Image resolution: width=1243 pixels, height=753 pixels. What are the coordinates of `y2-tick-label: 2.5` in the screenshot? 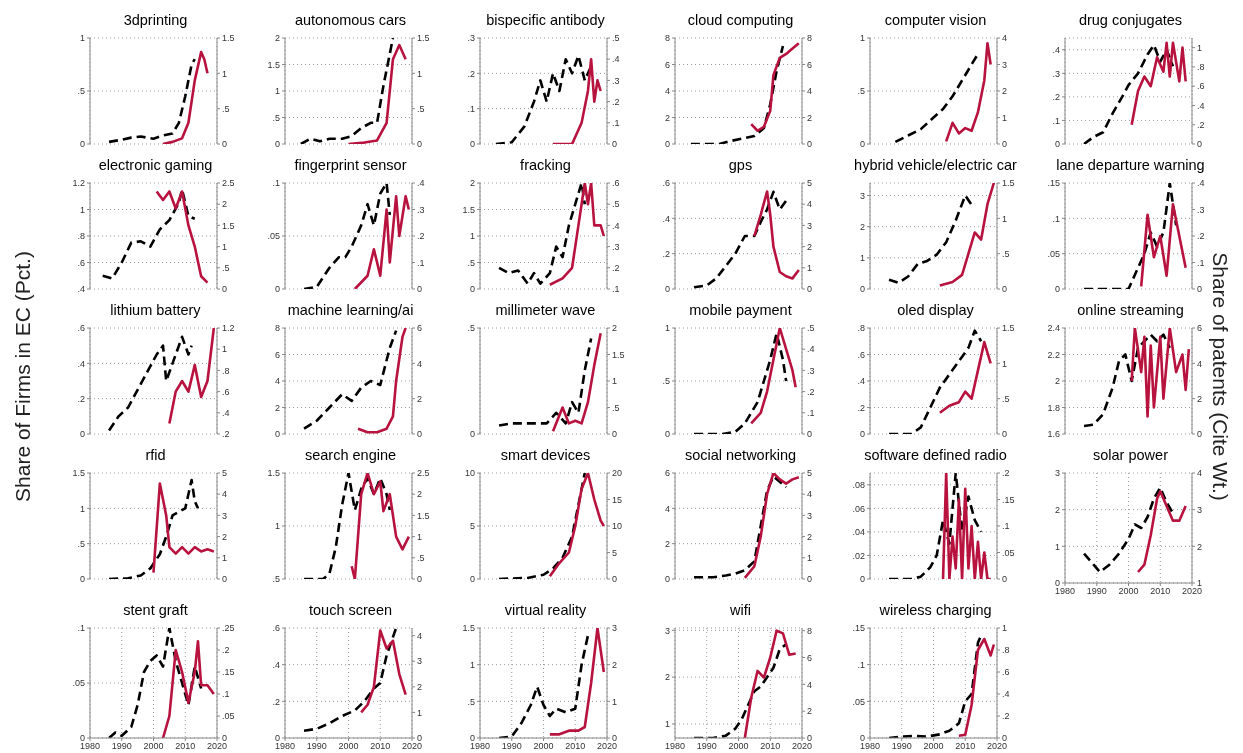 It's located at (423, 473).